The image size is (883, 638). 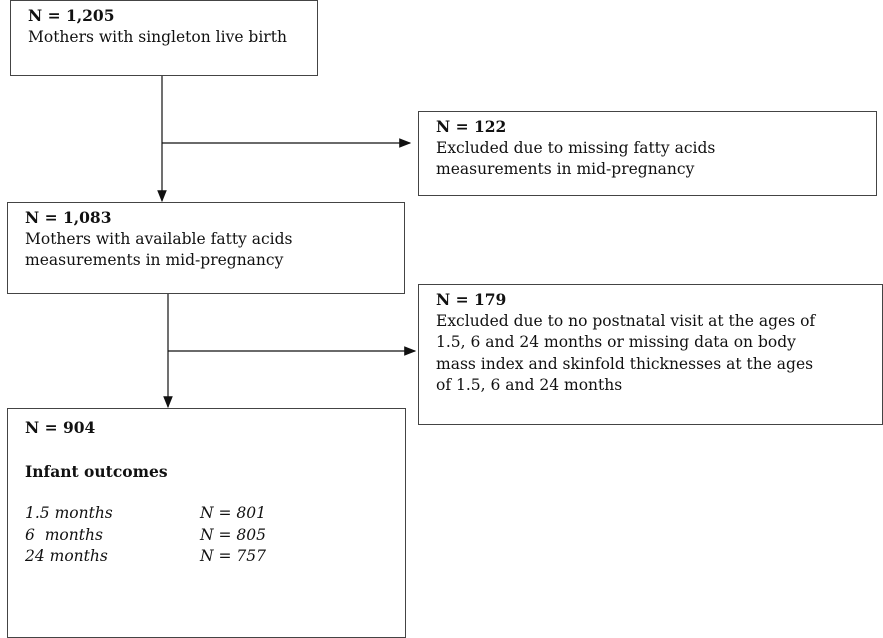 What do you see at coordinates (233, 556) in the screenshot?
I see `count: N = 757` at bounding box center [233, 556].